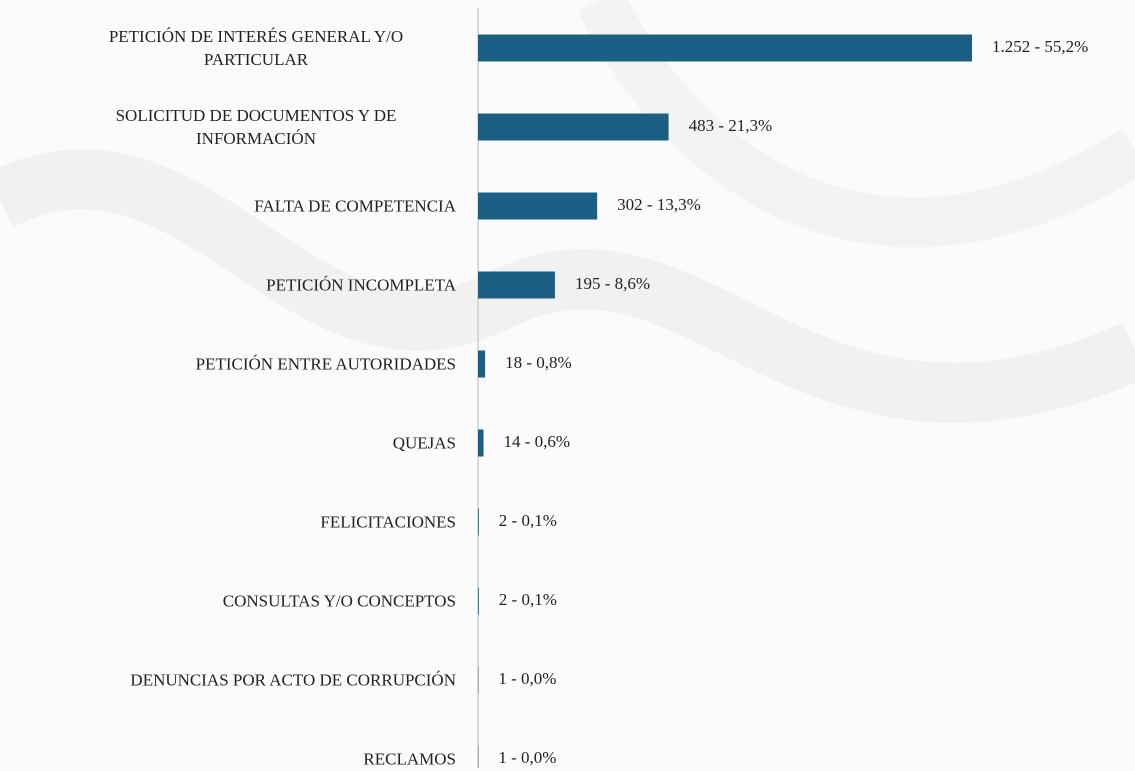 Image resolution: width=1135 pixels, height=771 pixels. I want to click on value-label: 302 - 13,3%, so click(659, 204).